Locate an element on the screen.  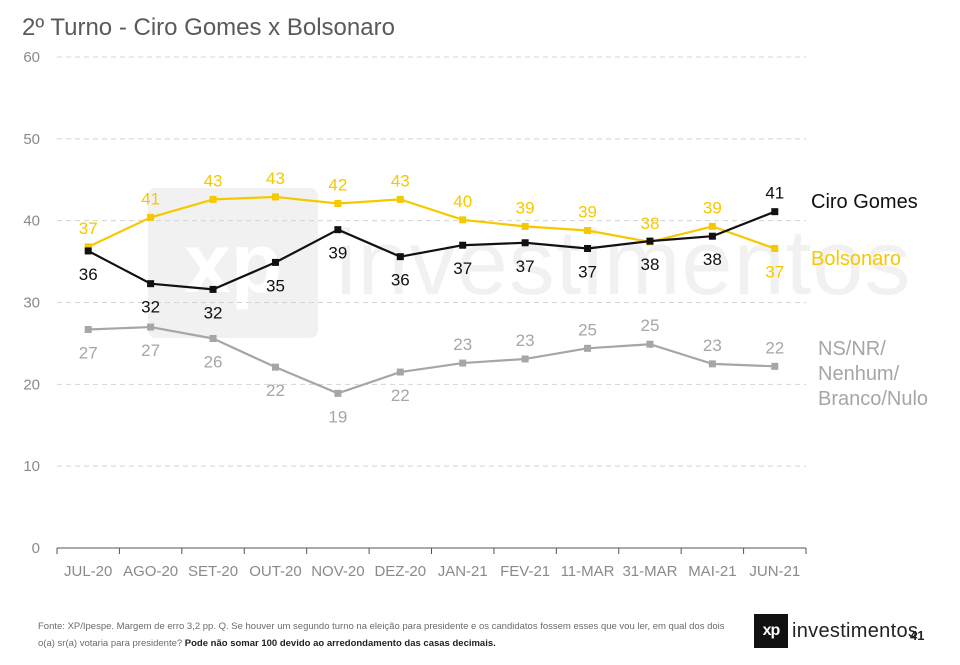
watermark-mark: xp is located at coordinates (233, 263).